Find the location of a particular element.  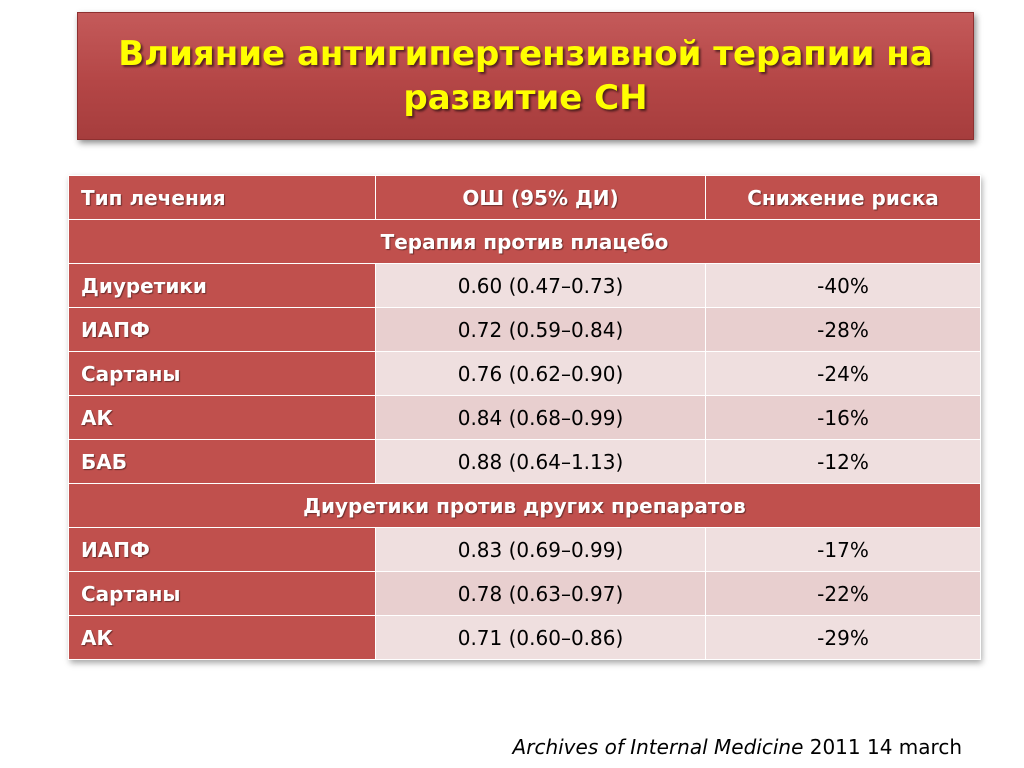

table-row: АК 0.84 (0.68–0.99) -16% is located at coordinates (524, 417).